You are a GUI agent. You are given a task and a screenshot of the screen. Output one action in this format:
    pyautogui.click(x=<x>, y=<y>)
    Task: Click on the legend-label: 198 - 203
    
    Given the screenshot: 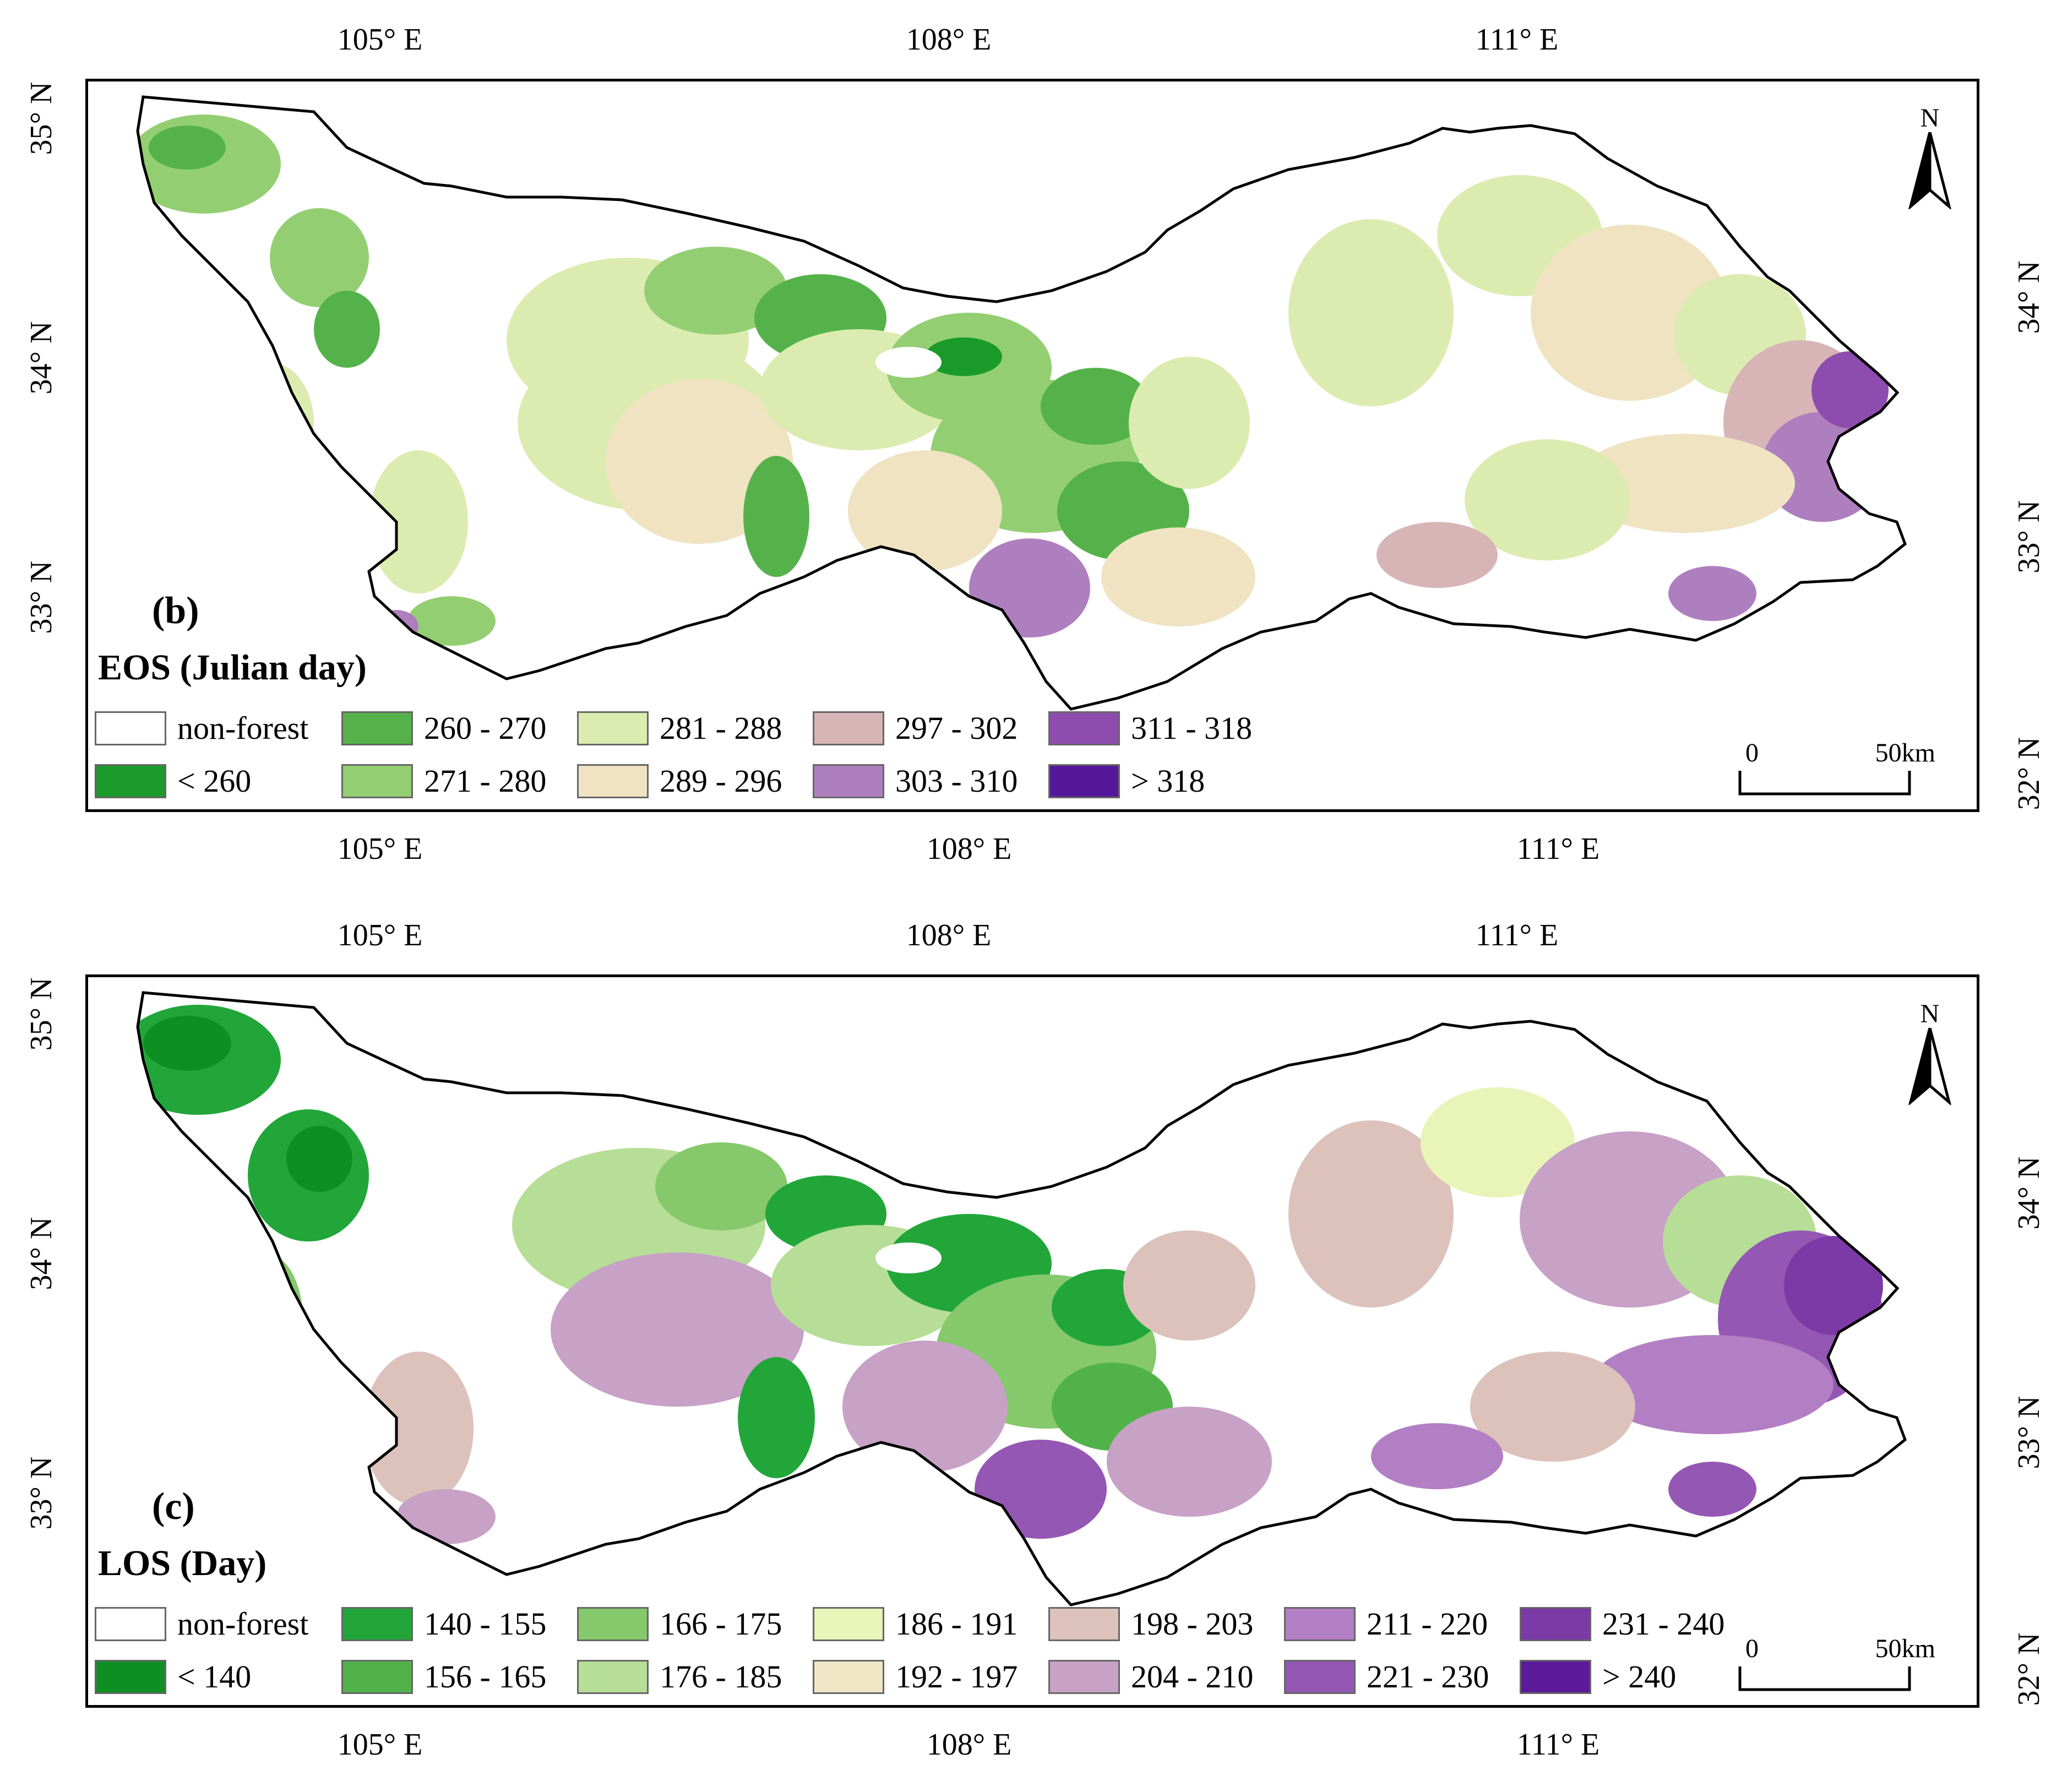 What is the action you would take?
    pyautogui.click(x=1193, y=1624)
    